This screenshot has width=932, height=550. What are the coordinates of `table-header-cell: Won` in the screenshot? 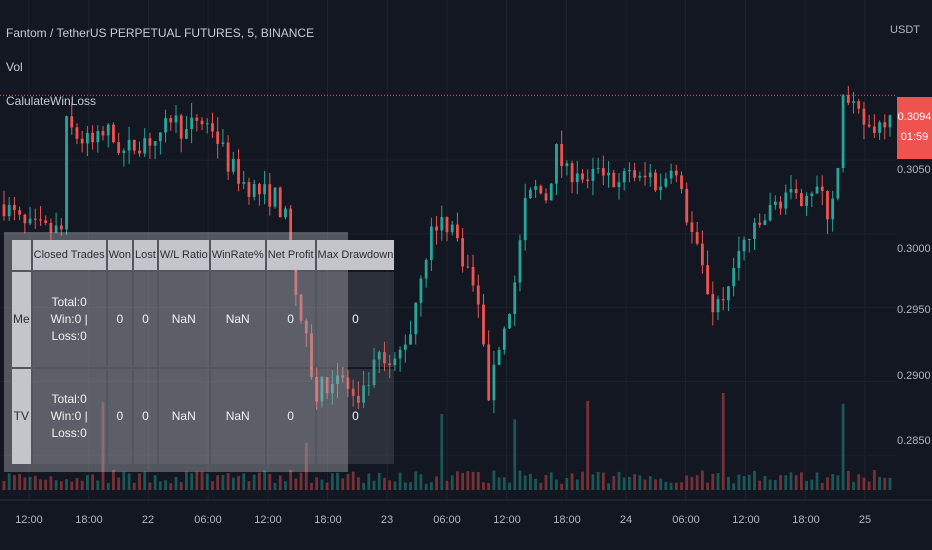 It's located at (120, 255).